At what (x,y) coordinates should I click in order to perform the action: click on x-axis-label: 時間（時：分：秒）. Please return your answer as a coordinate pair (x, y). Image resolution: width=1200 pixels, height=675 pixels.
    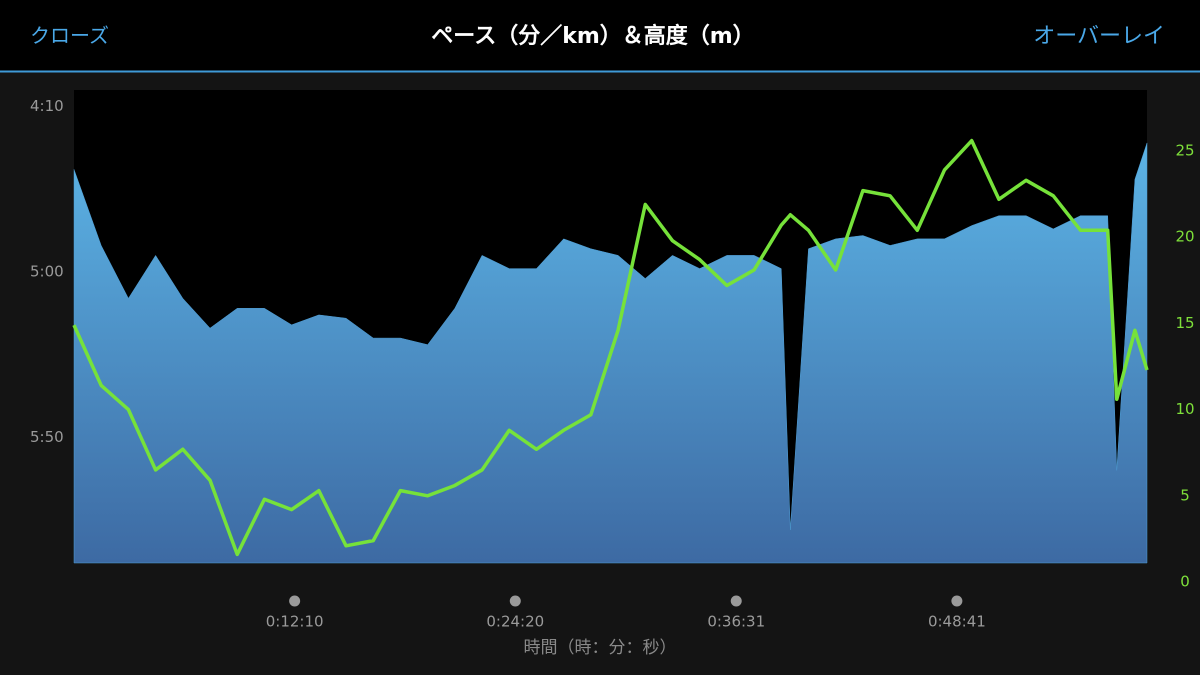
    Looking at the image, I should click on (600, 648).